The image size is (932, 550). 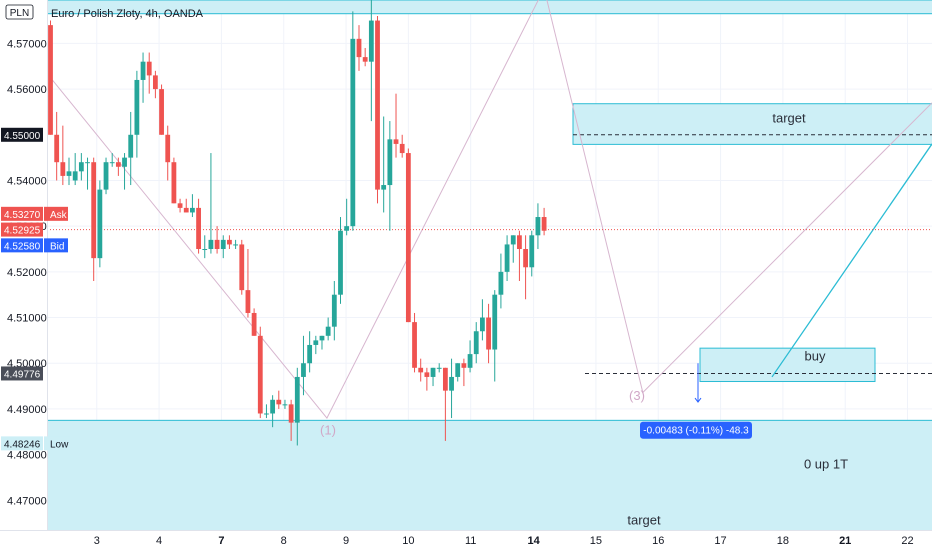 I want to click on ask-label-box, so click(x=56, y=213).